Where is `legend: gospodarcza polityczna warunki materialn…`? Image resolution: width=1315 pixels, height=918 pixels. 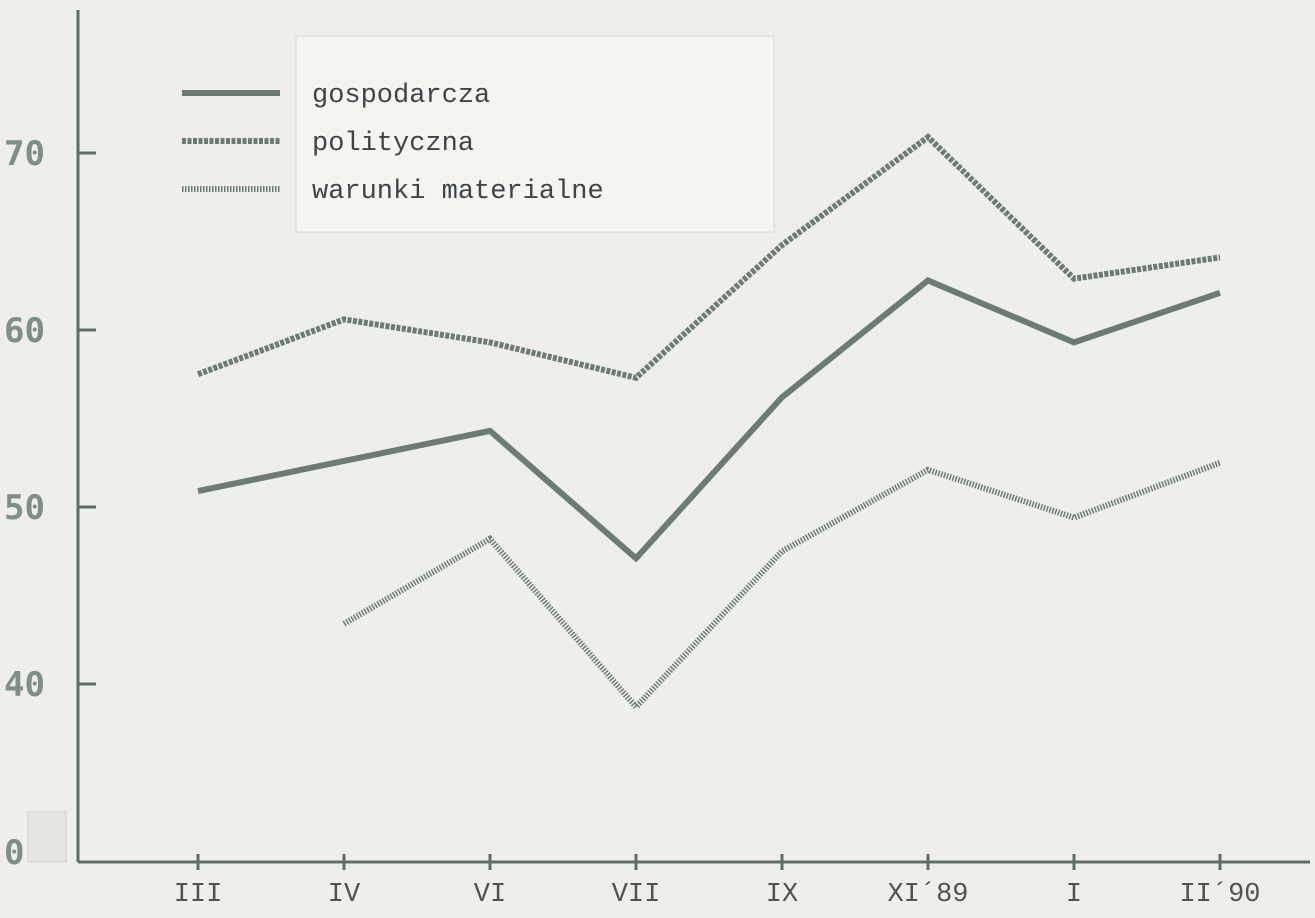 legend: gospodarcza polityczna warunki materialn… is located at coordinates (478, 134).